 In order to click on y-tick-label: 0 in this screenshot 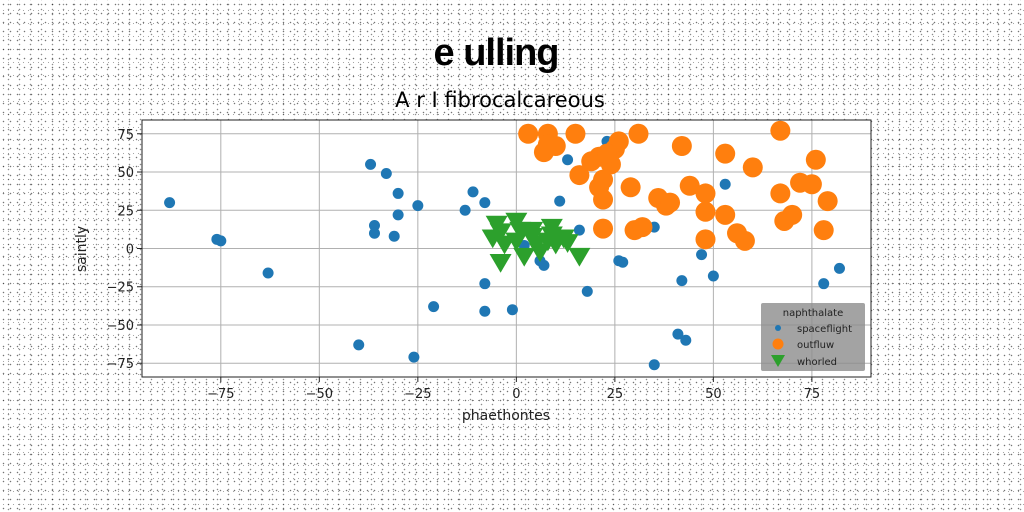, I will do `click(130, 250)`.